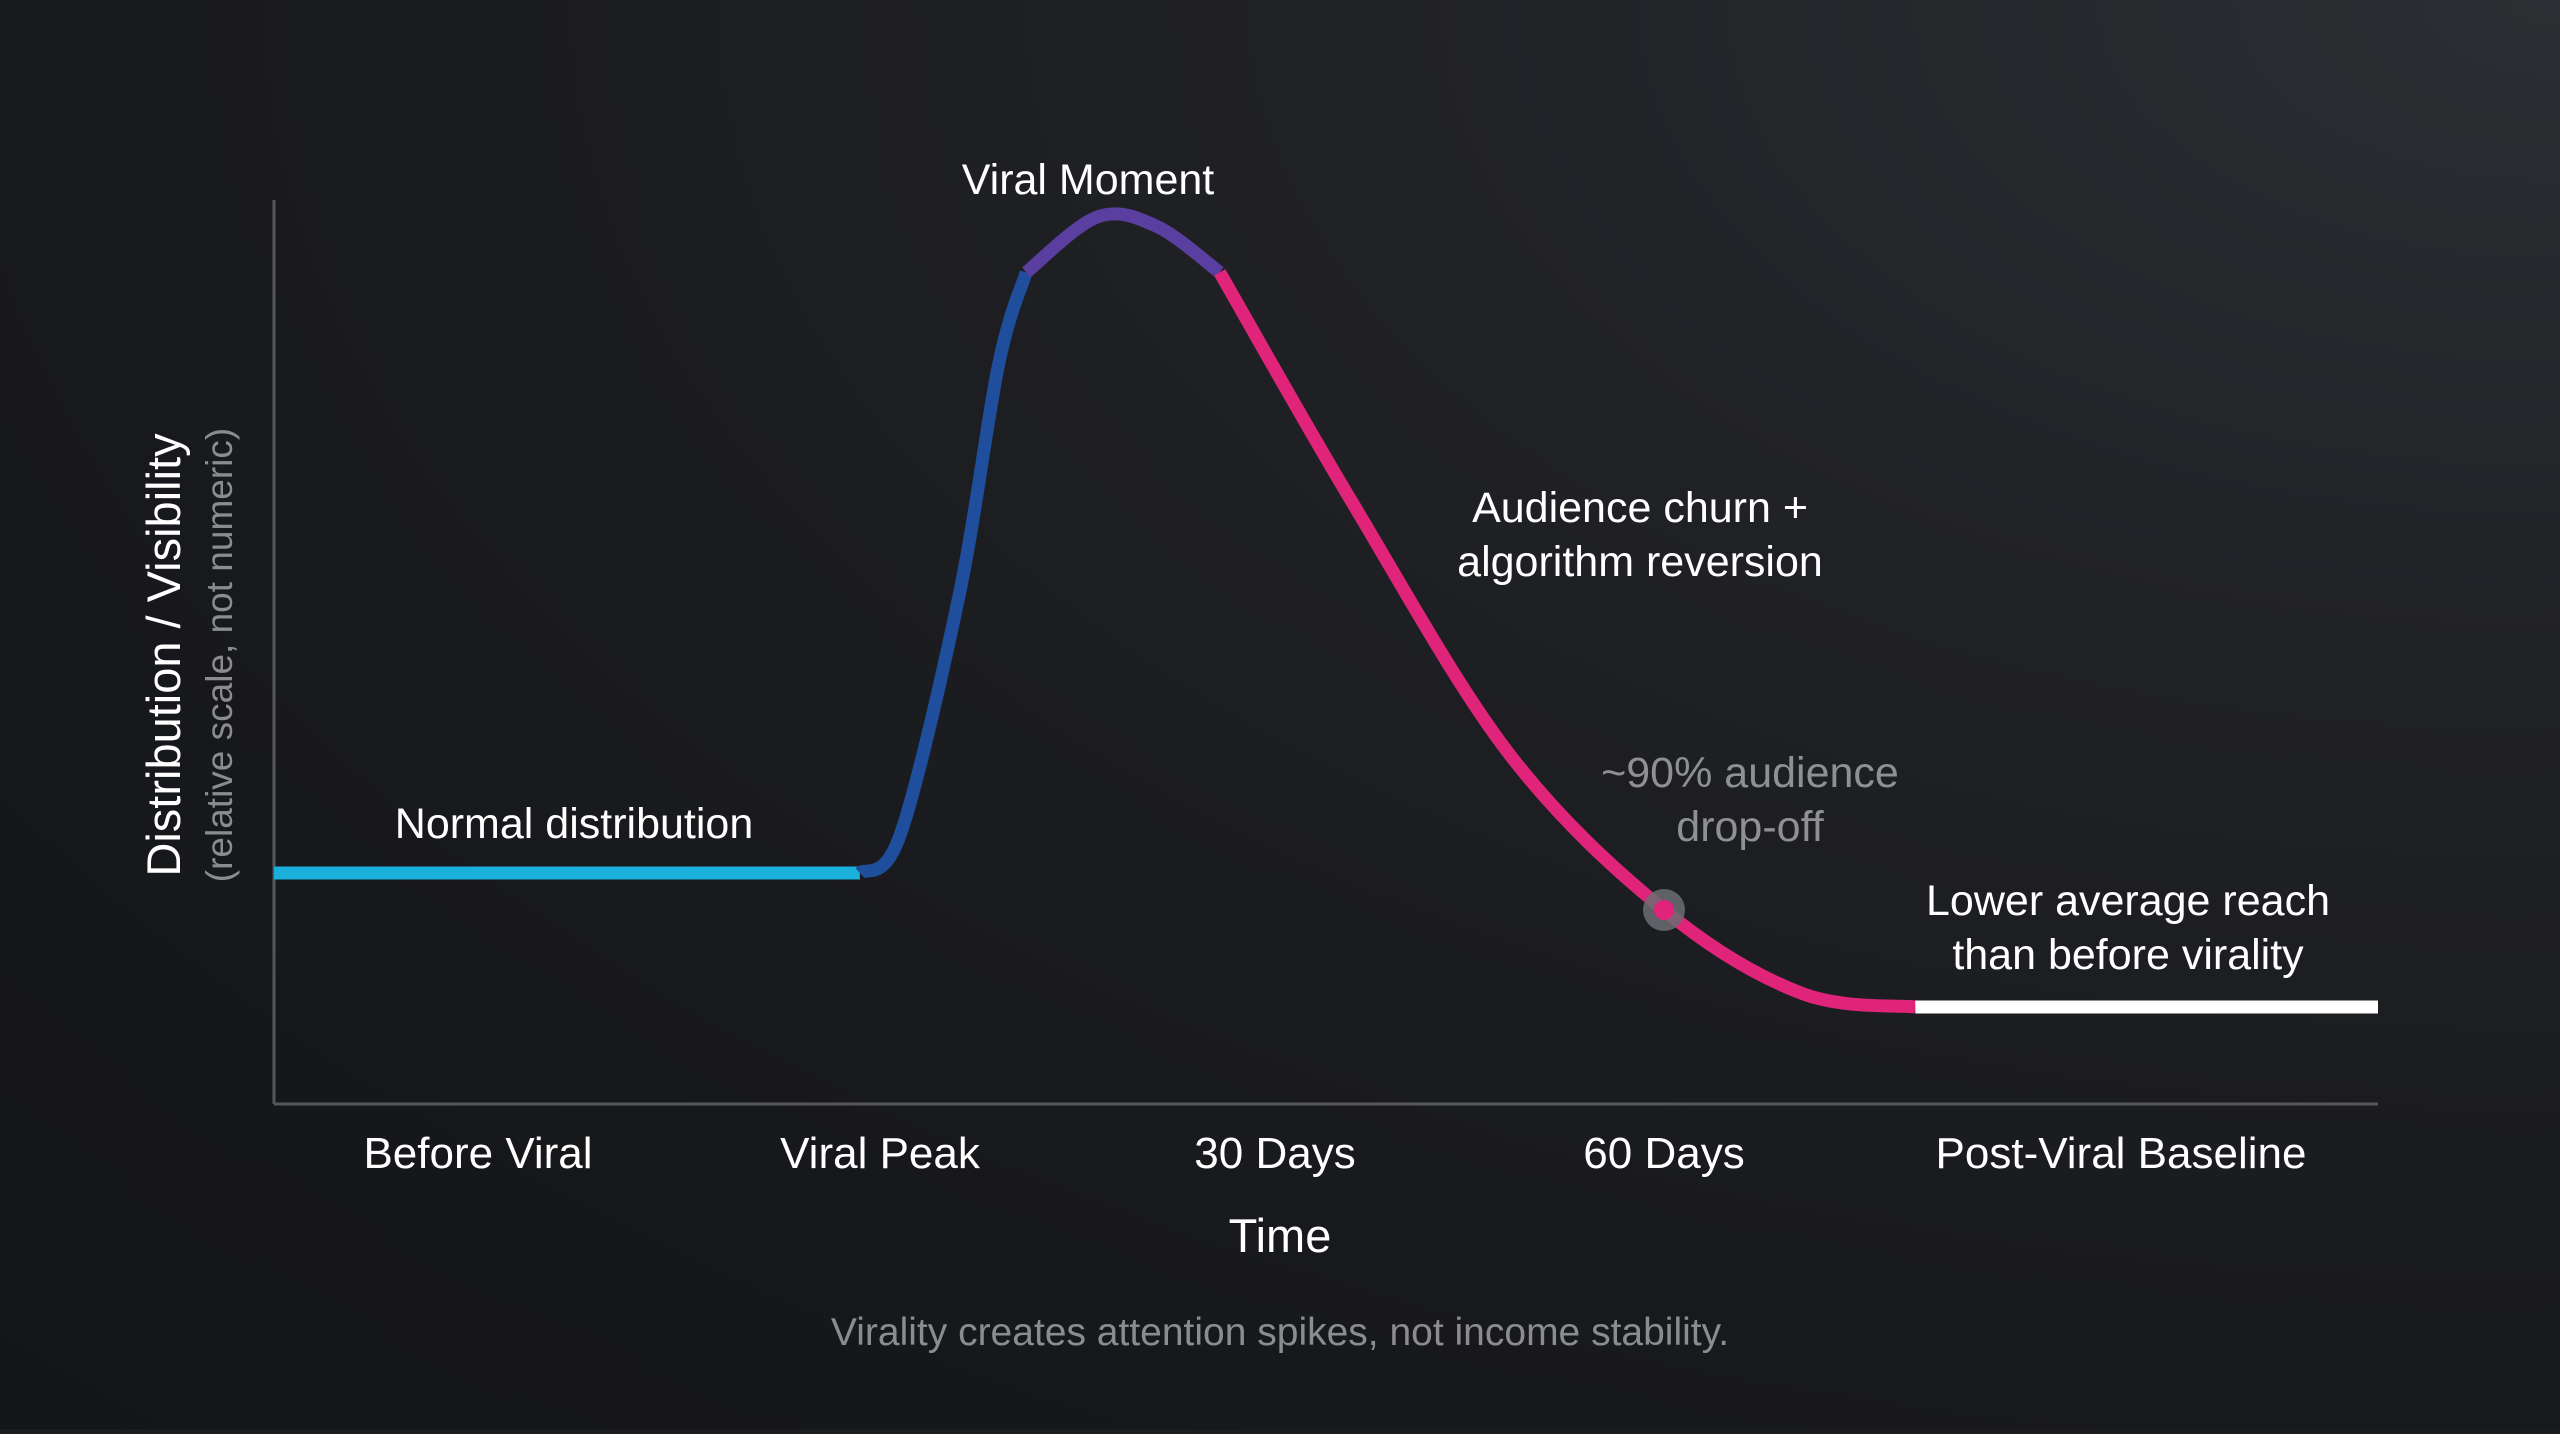  I want to click on audience-churn-label-line-1: Audience churn +, so click(1640, 508).